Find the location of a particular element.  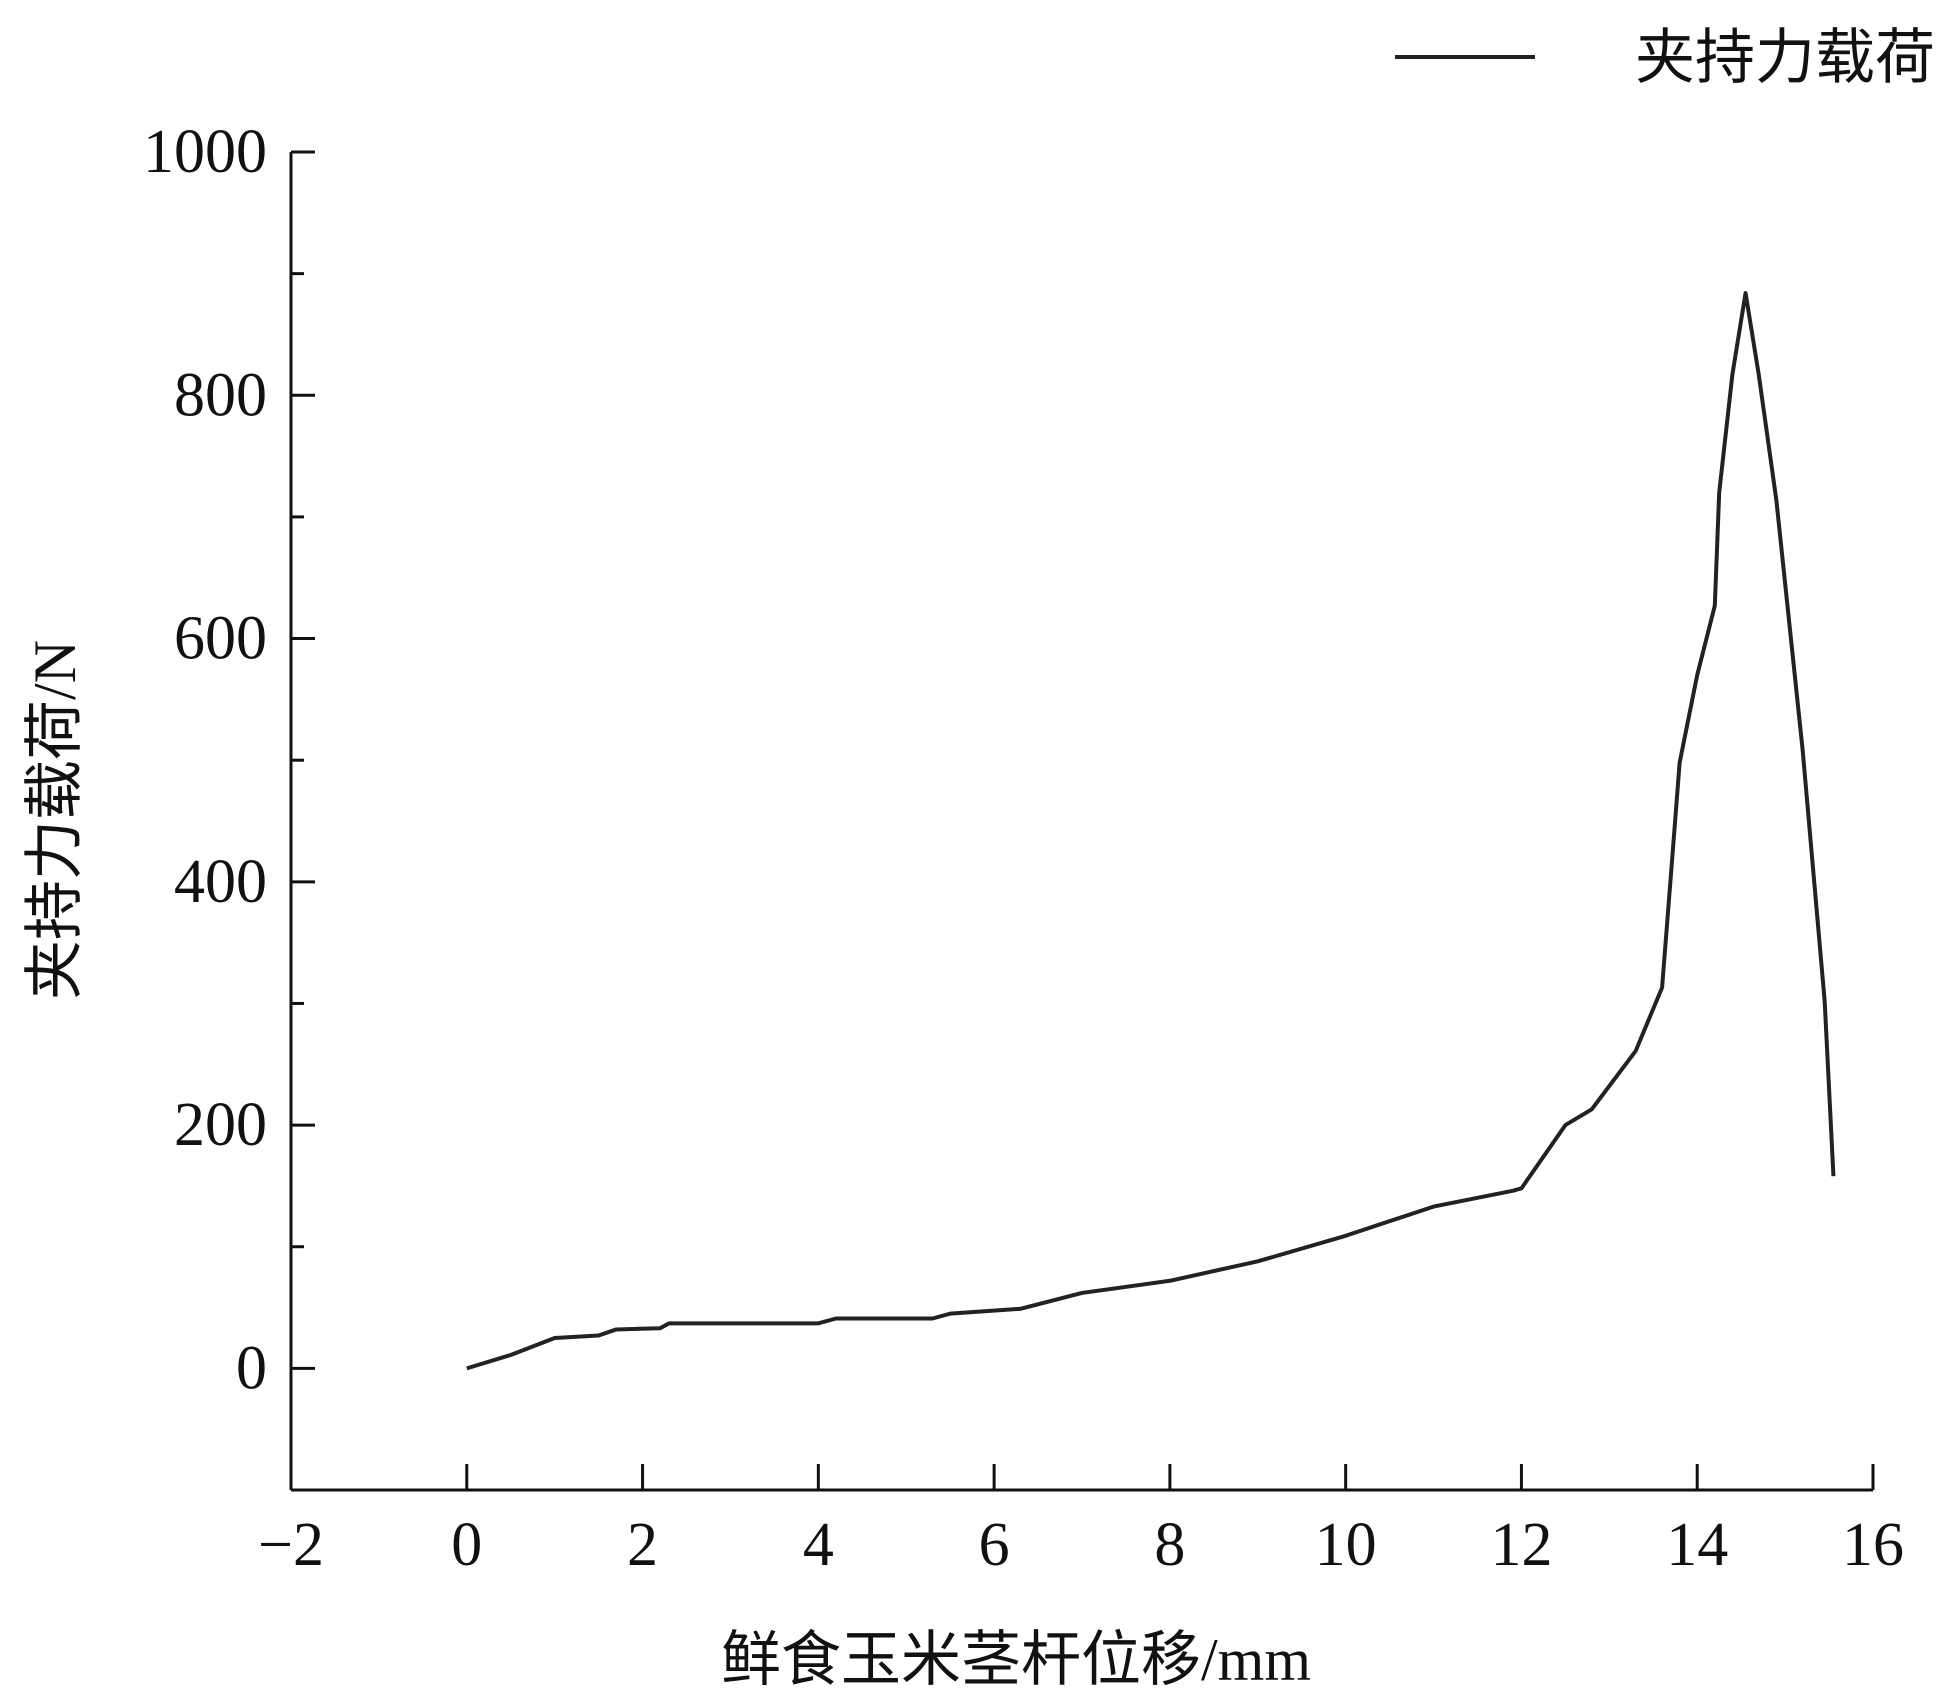

x-tick-label: 16 is located at coordinates (1873, 1545).